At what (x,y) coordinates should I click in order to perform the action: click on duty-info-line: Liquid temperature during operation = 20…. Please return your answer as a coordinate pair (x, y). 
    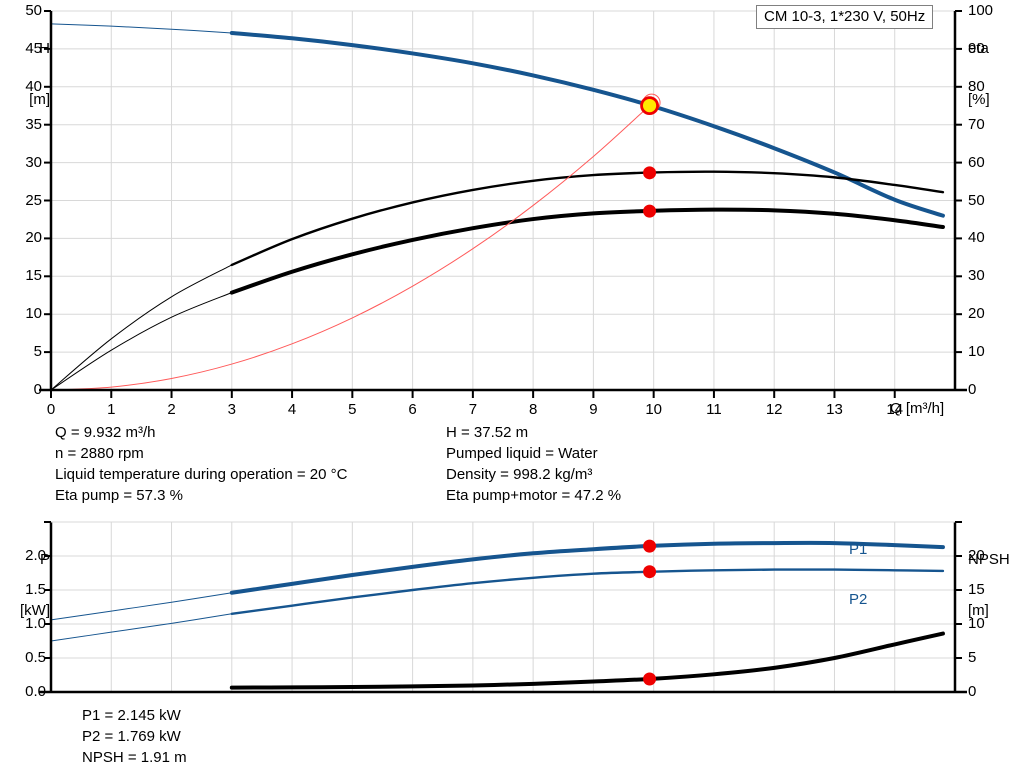
    Looking at the image, I should click on (201, 474).